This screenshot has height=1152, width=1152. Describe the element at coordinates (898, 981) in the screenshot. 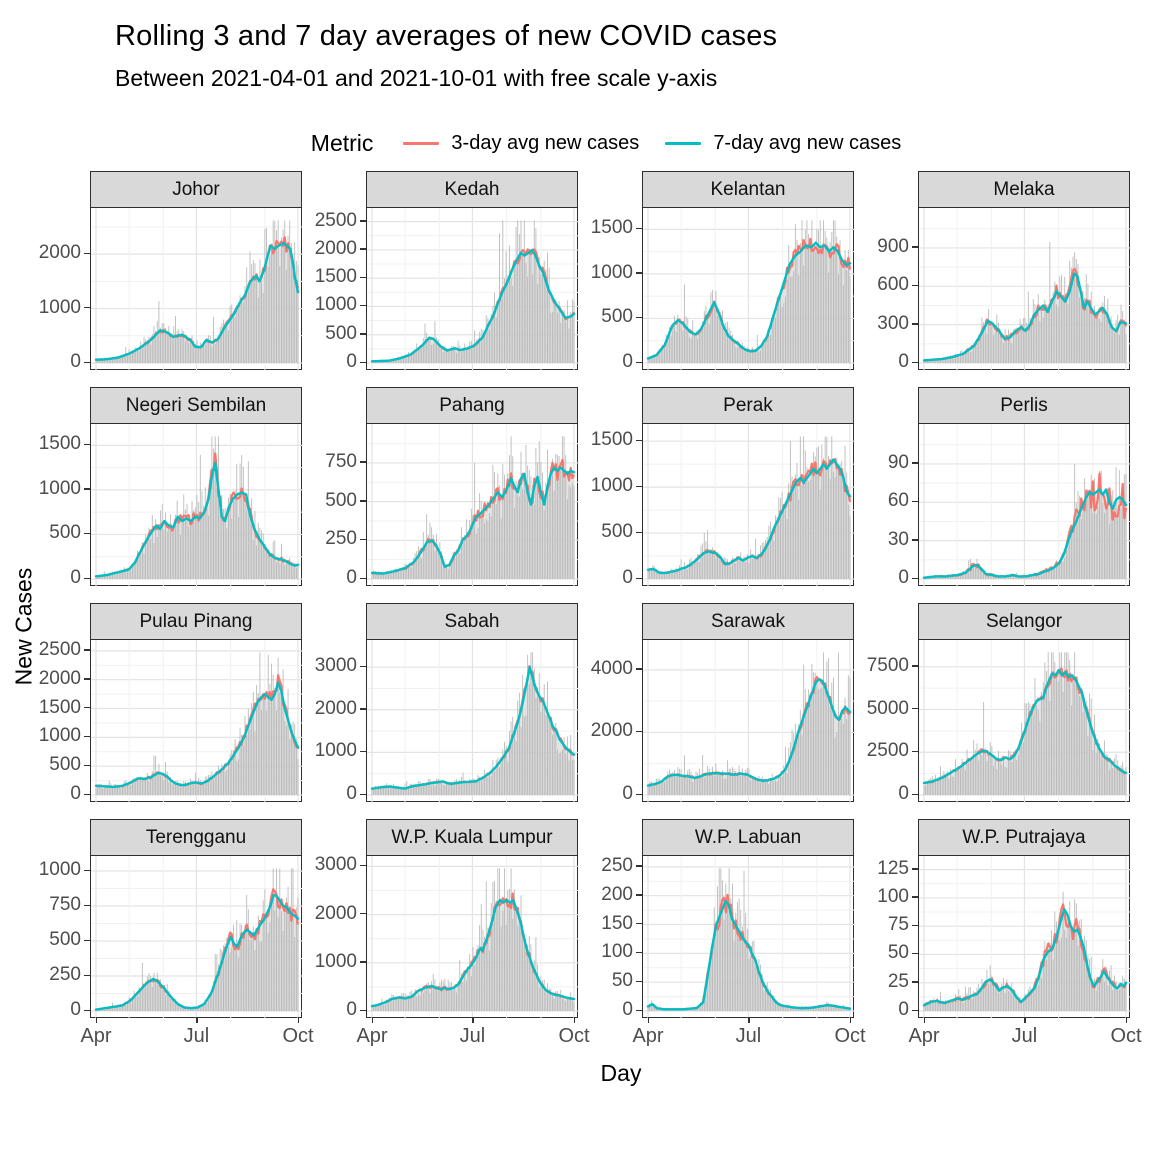

I see `y-tick-label: 25` at that location.